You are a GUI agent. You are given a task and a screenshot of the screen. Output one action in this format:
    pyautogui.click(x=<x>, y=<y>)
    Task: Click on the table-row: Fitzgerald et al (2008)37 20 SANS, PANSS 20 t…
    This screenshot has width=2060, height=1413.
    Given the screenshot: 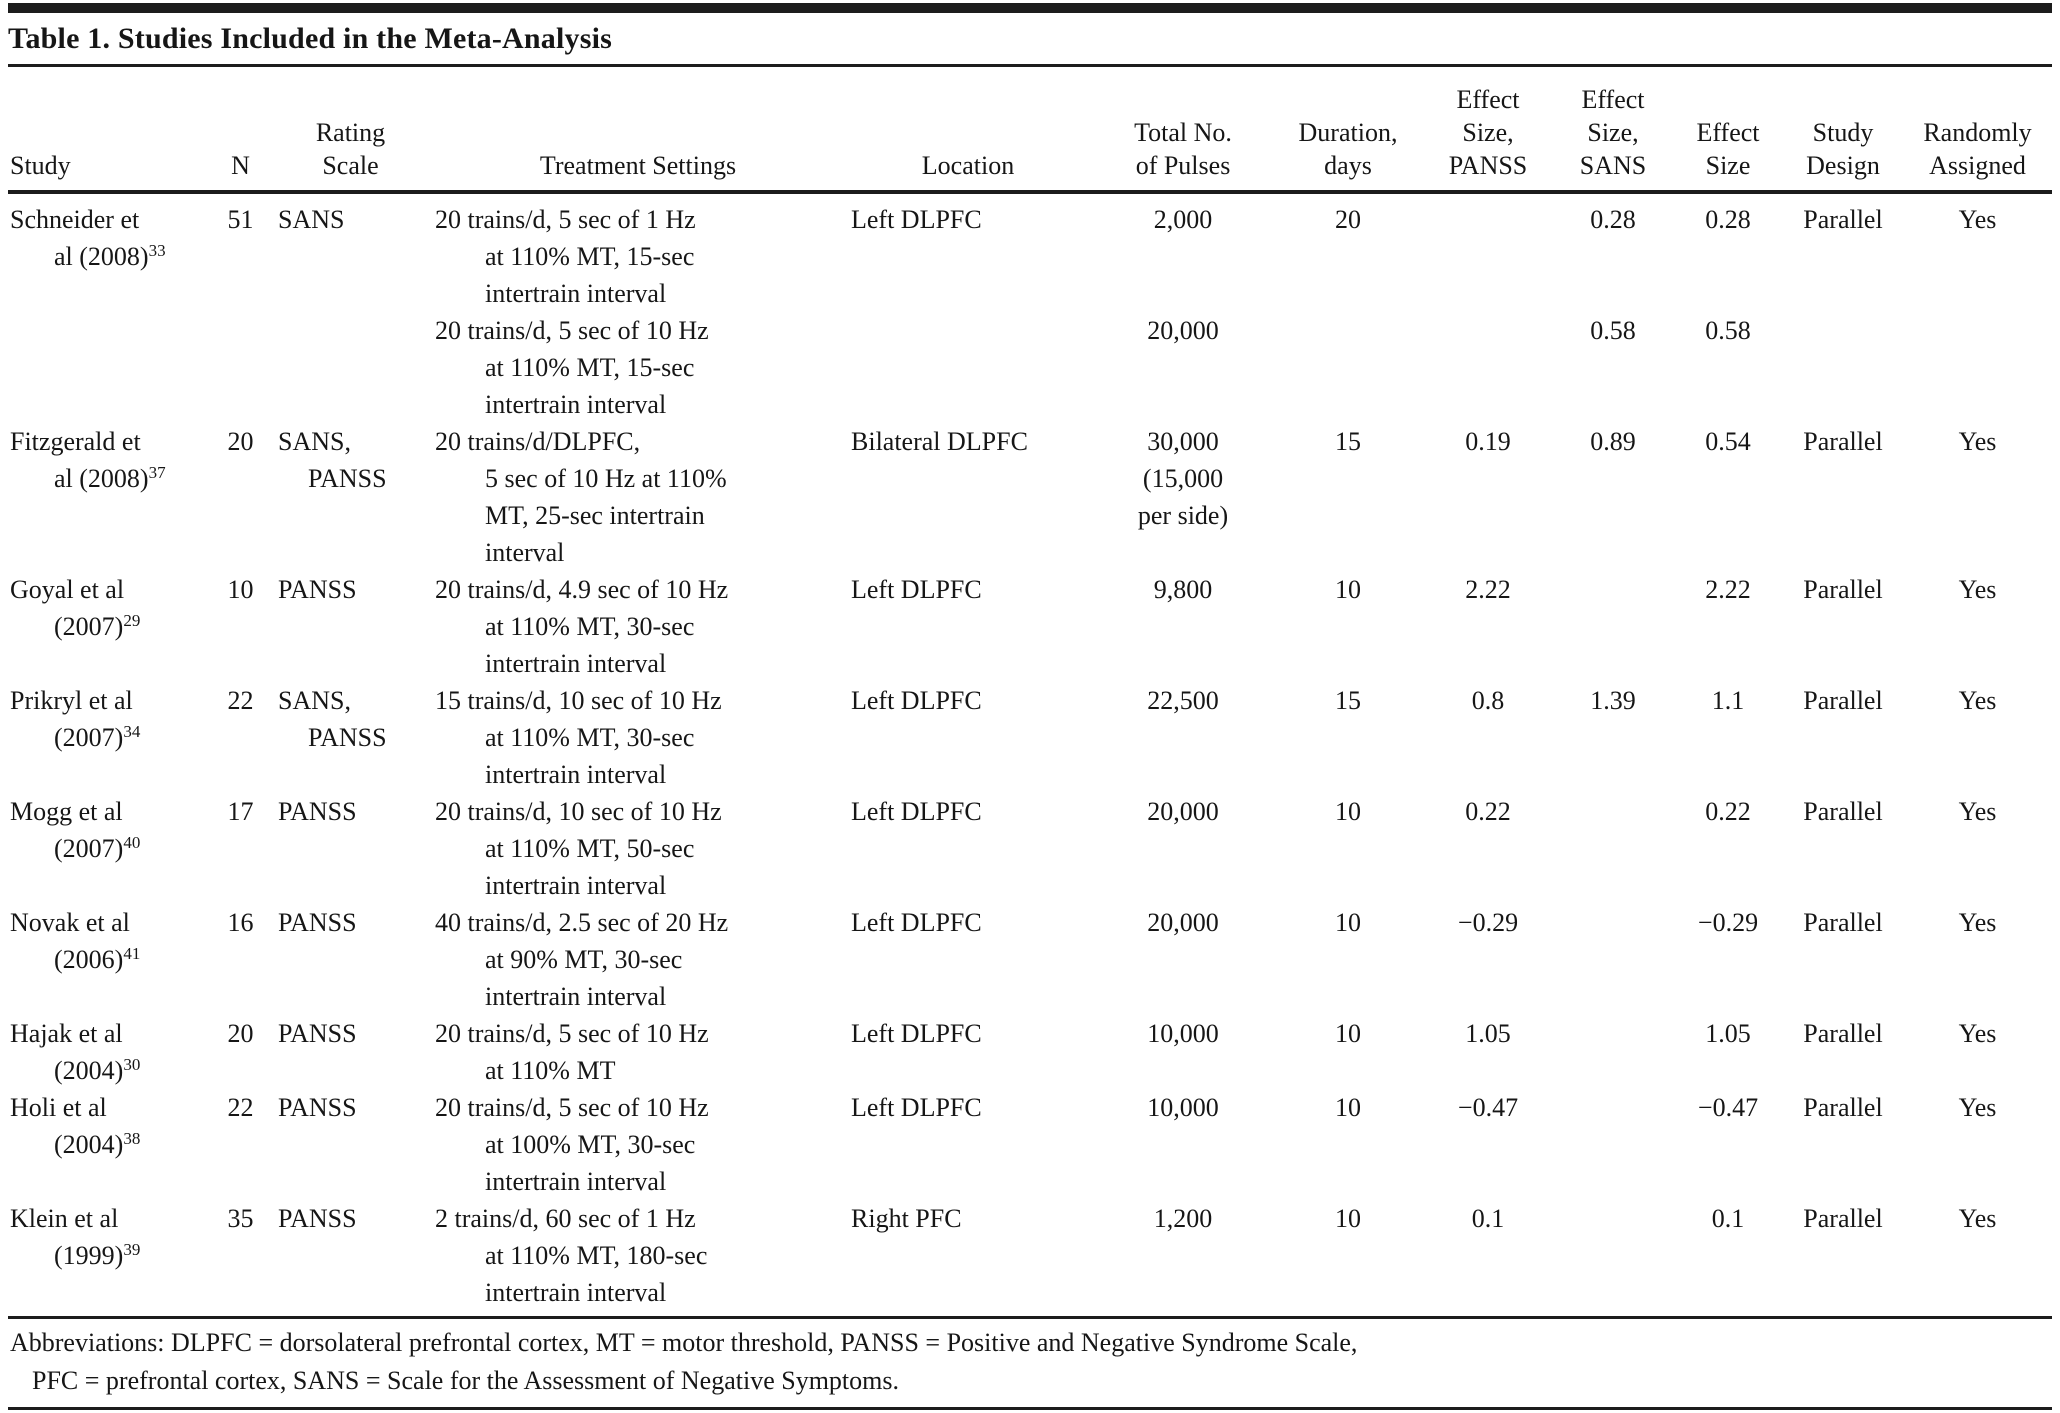 What is the action you would take?
    pyautogui.click(x=1030, y=497)
    